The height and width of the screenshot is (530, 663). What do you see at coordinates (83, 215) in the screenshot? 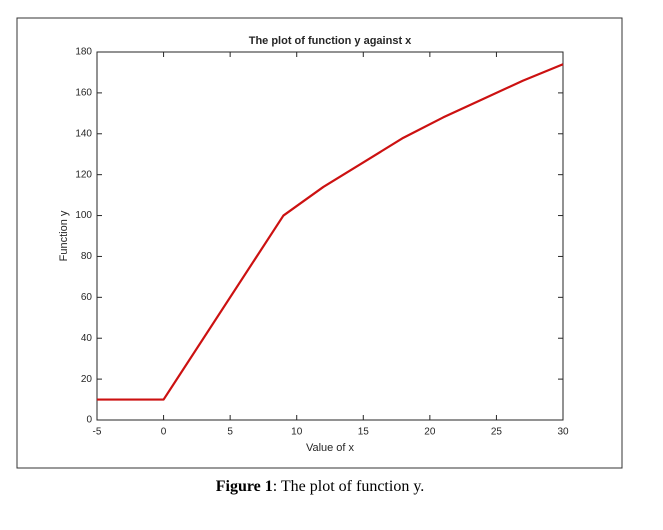
I see `y-tick-label: 100` at bounding box center [83, 215].